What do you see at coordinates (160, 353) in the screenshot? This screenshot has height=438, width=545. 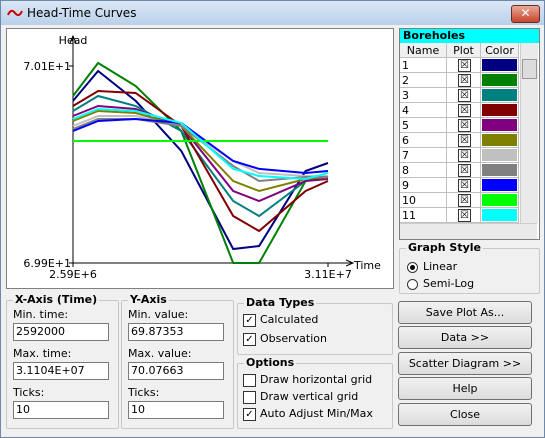 I see `field-label: Max. value:` at bounding box center [160, 353].